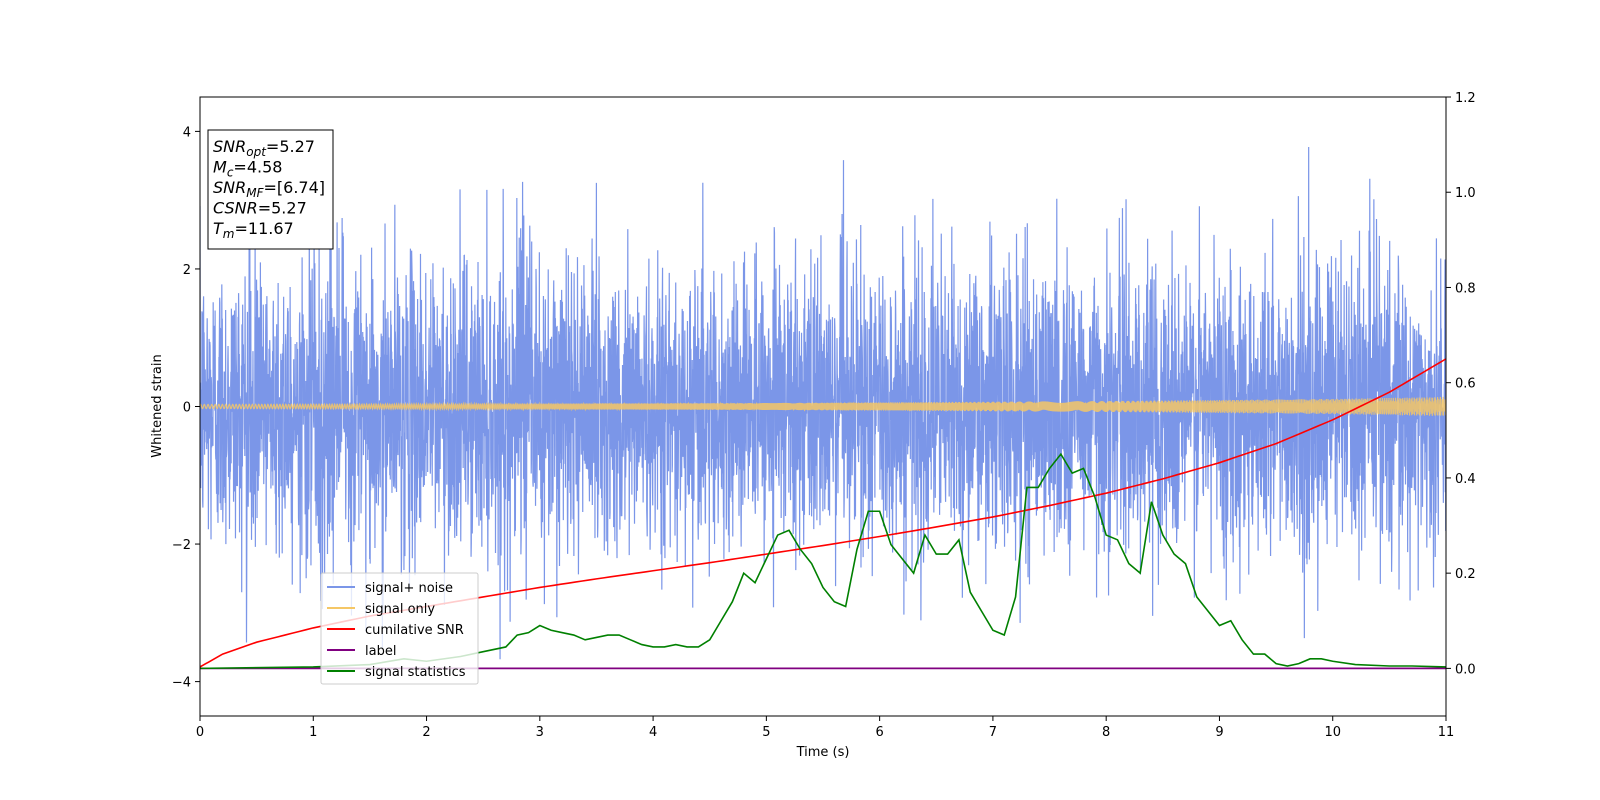 The height and width of the screenshot is (800, 1600). I want to click on y-tick-label: 0, so click(187, 408).